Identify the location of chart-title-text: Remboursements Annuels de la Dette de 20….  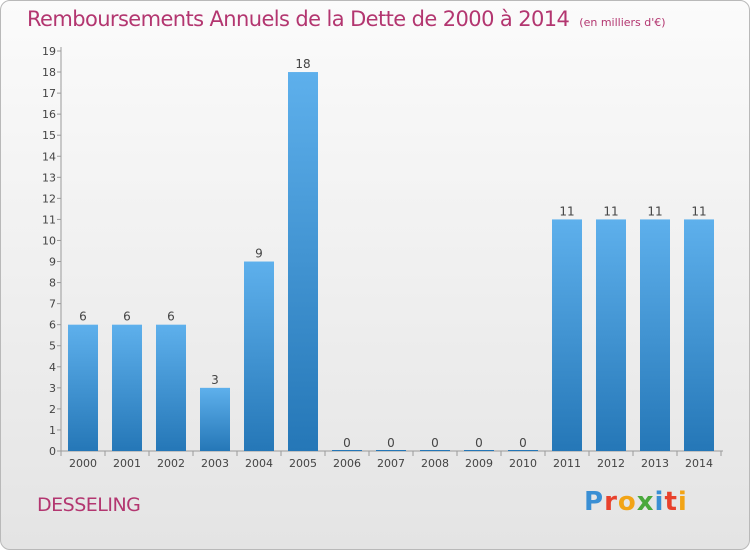
(298, 19).